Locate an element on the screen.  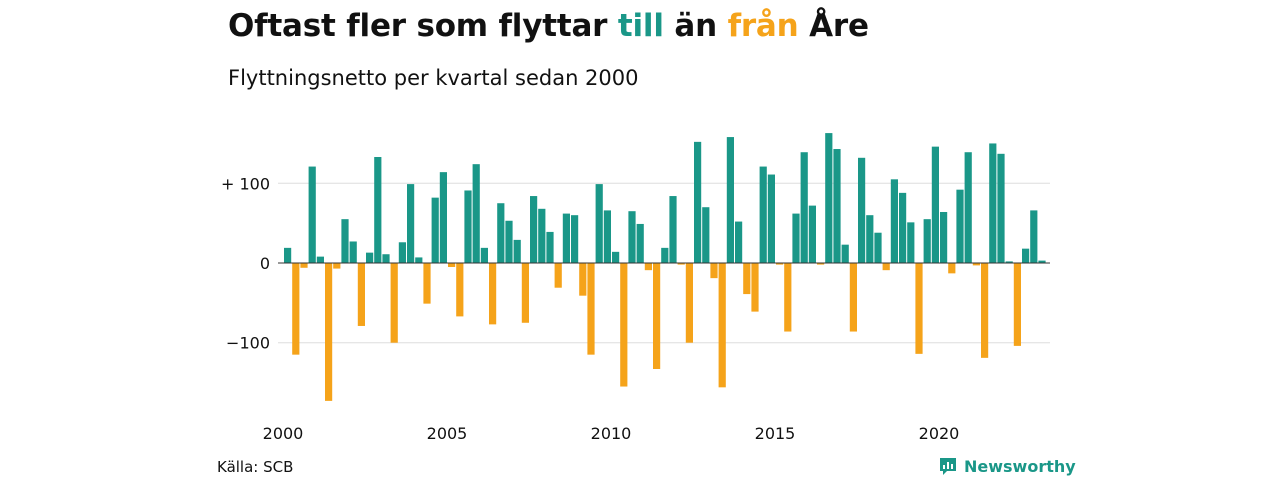
title-part-3: Åre is located at coordinates (833, 26).